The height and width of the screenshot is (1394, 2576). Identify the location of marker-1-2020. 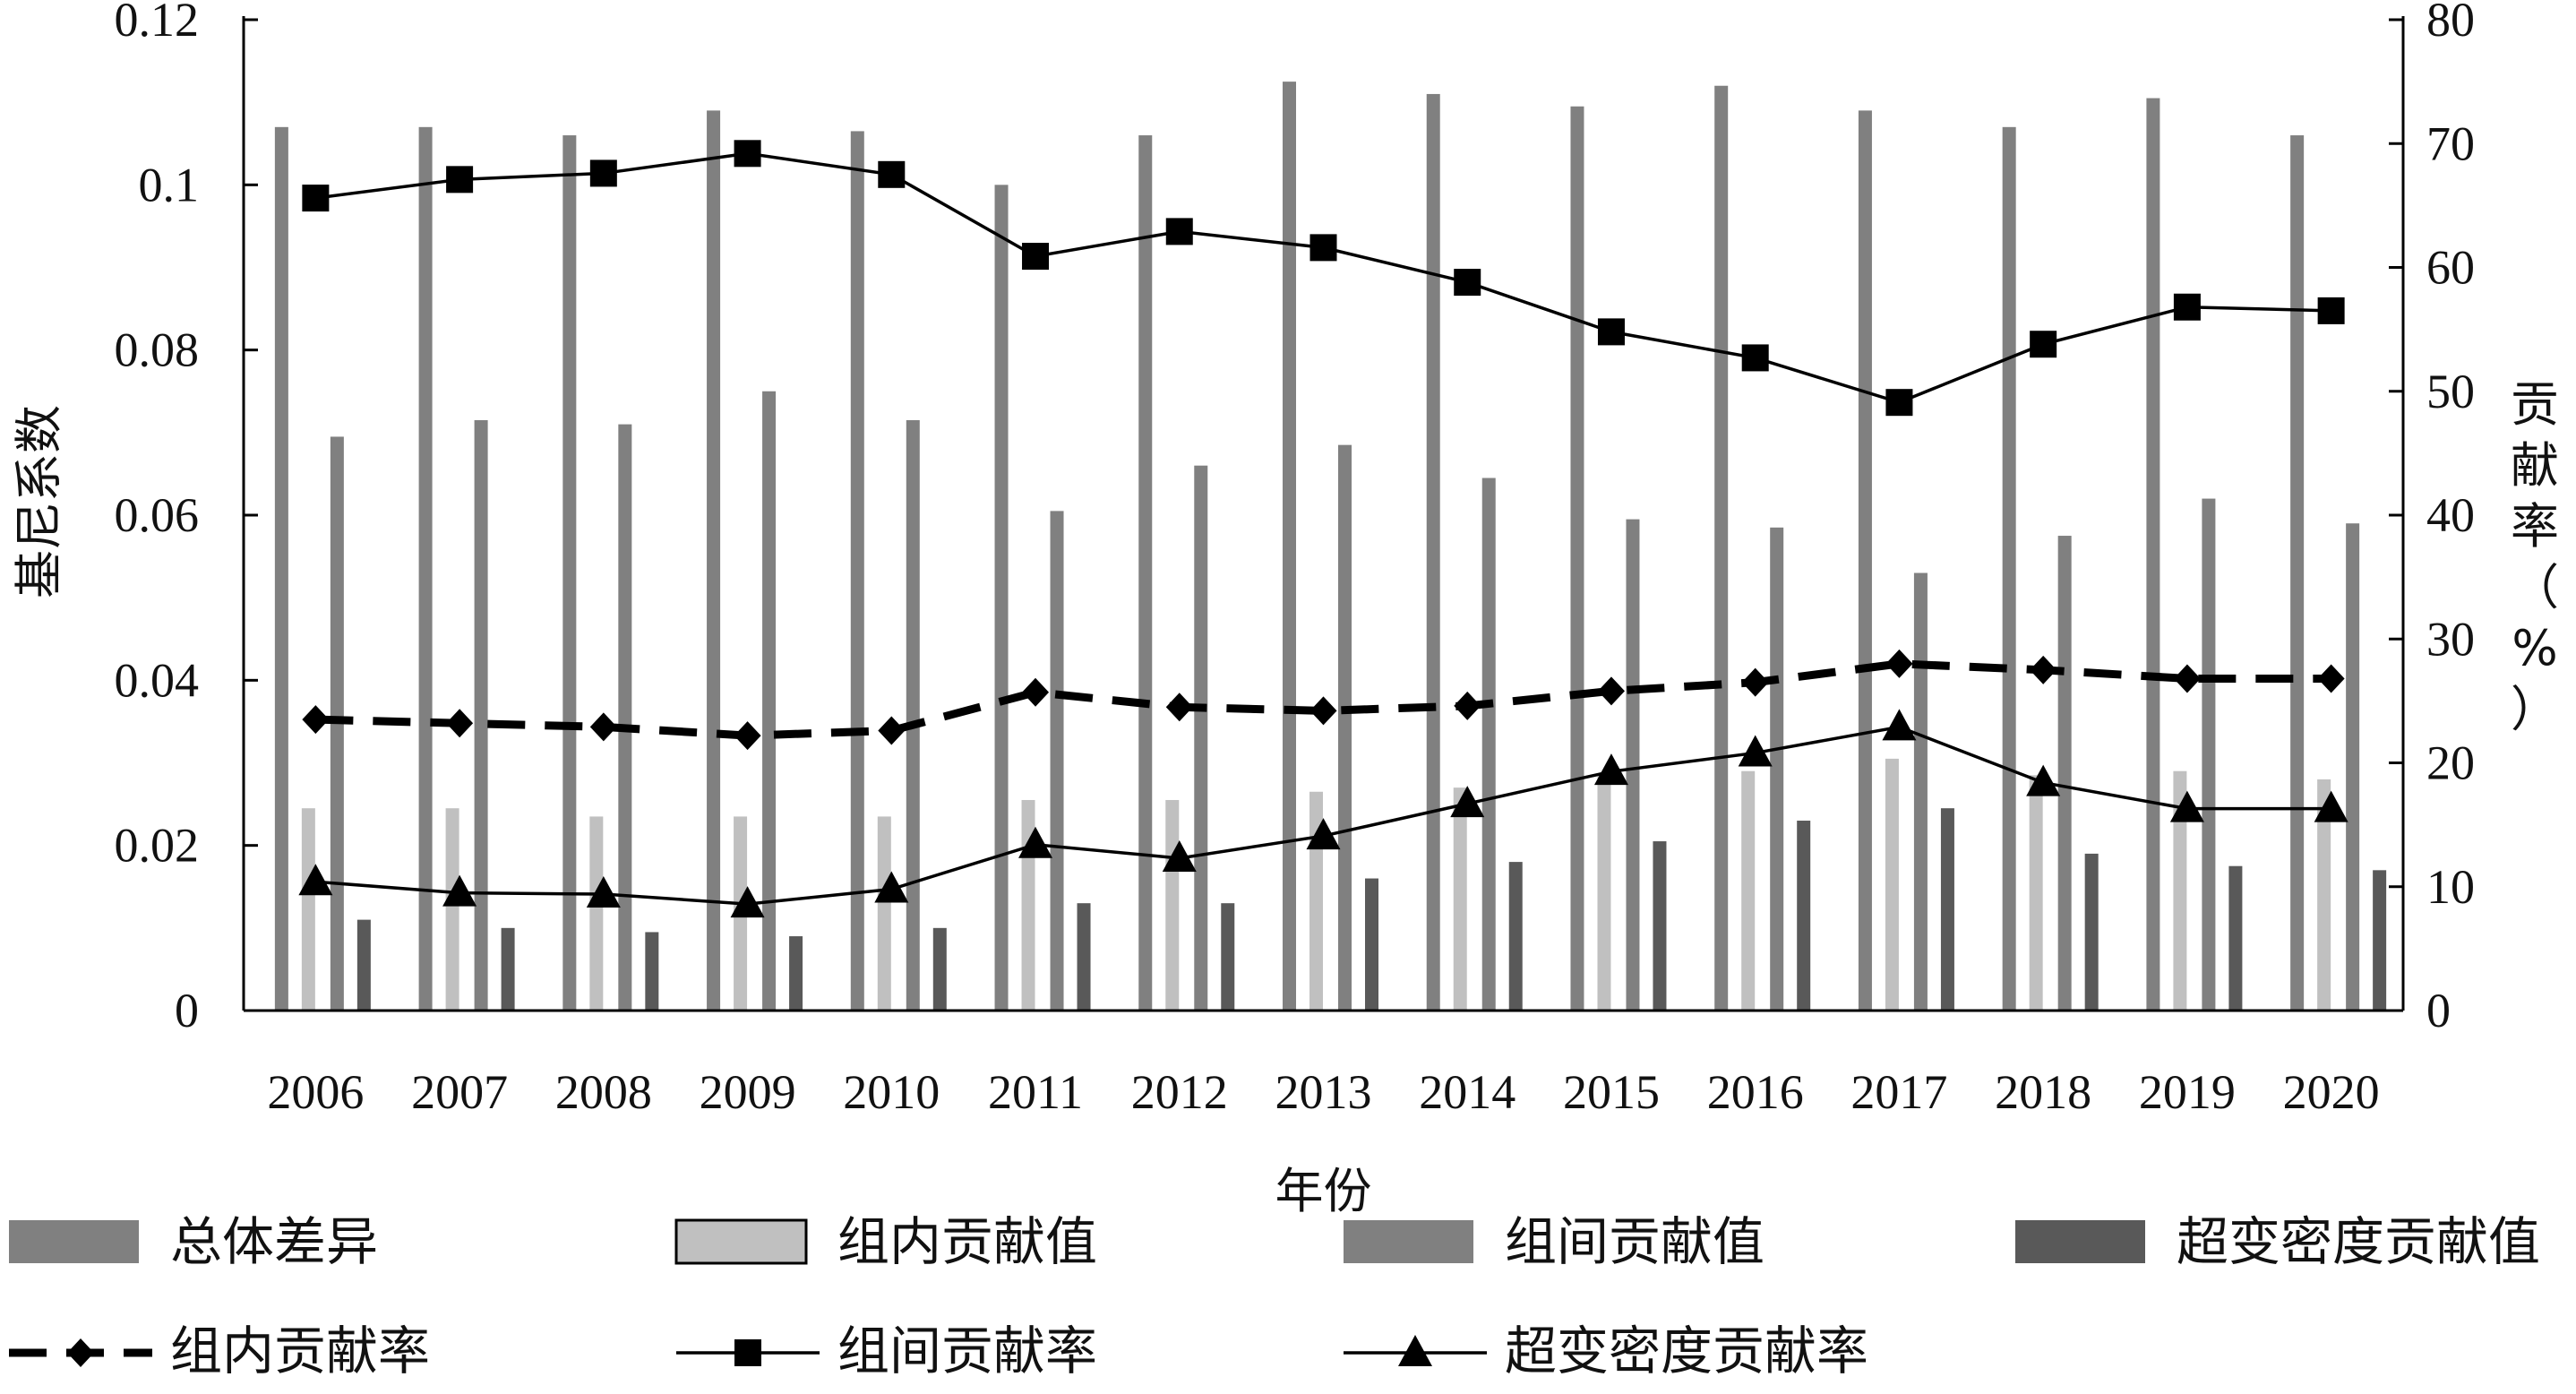
(2331, 310).